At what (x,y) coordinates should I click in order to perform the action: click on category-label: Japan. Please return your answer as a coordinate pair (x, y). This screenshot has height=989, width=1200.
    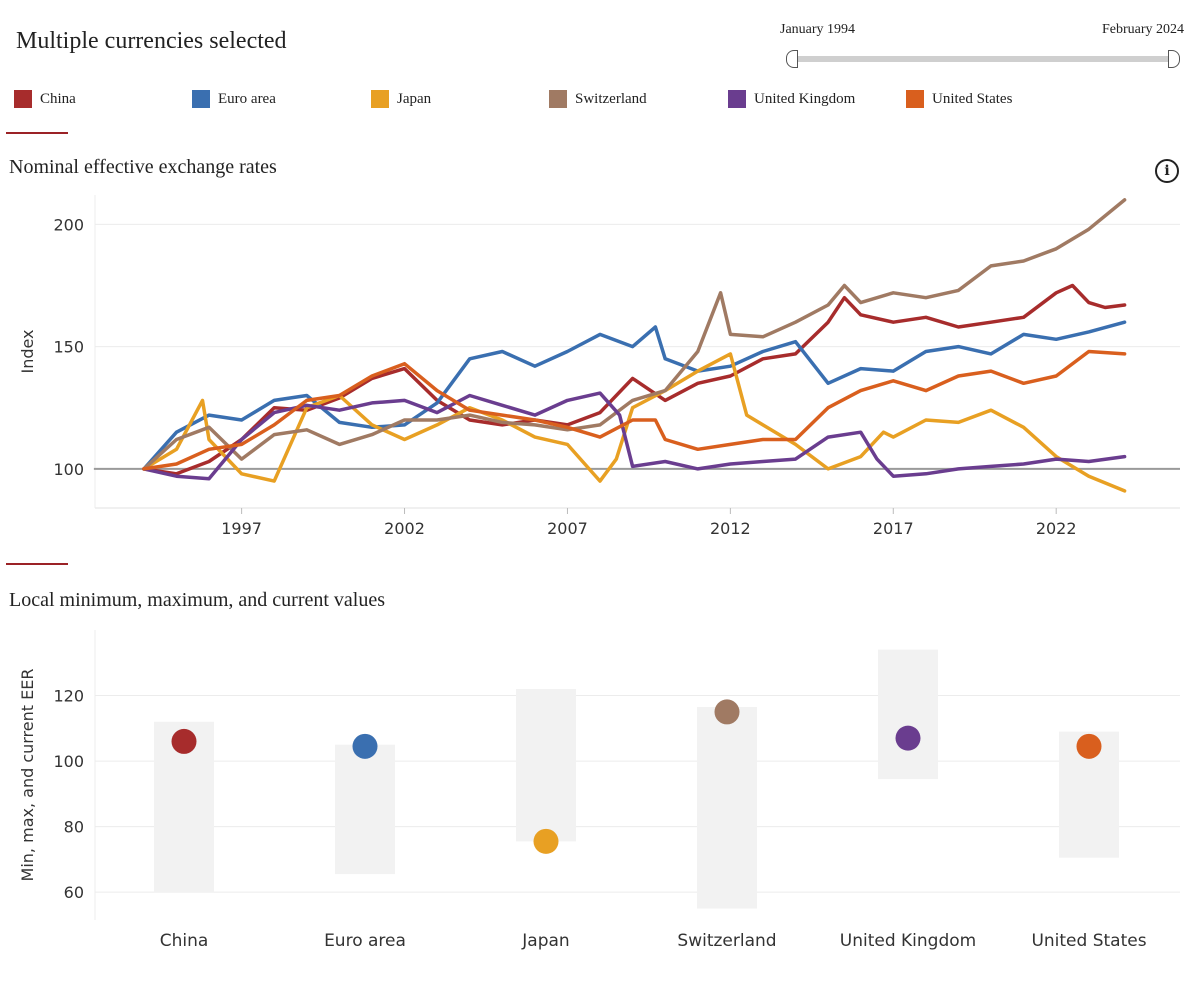
    Looking at the image, I should click on (545, 941).